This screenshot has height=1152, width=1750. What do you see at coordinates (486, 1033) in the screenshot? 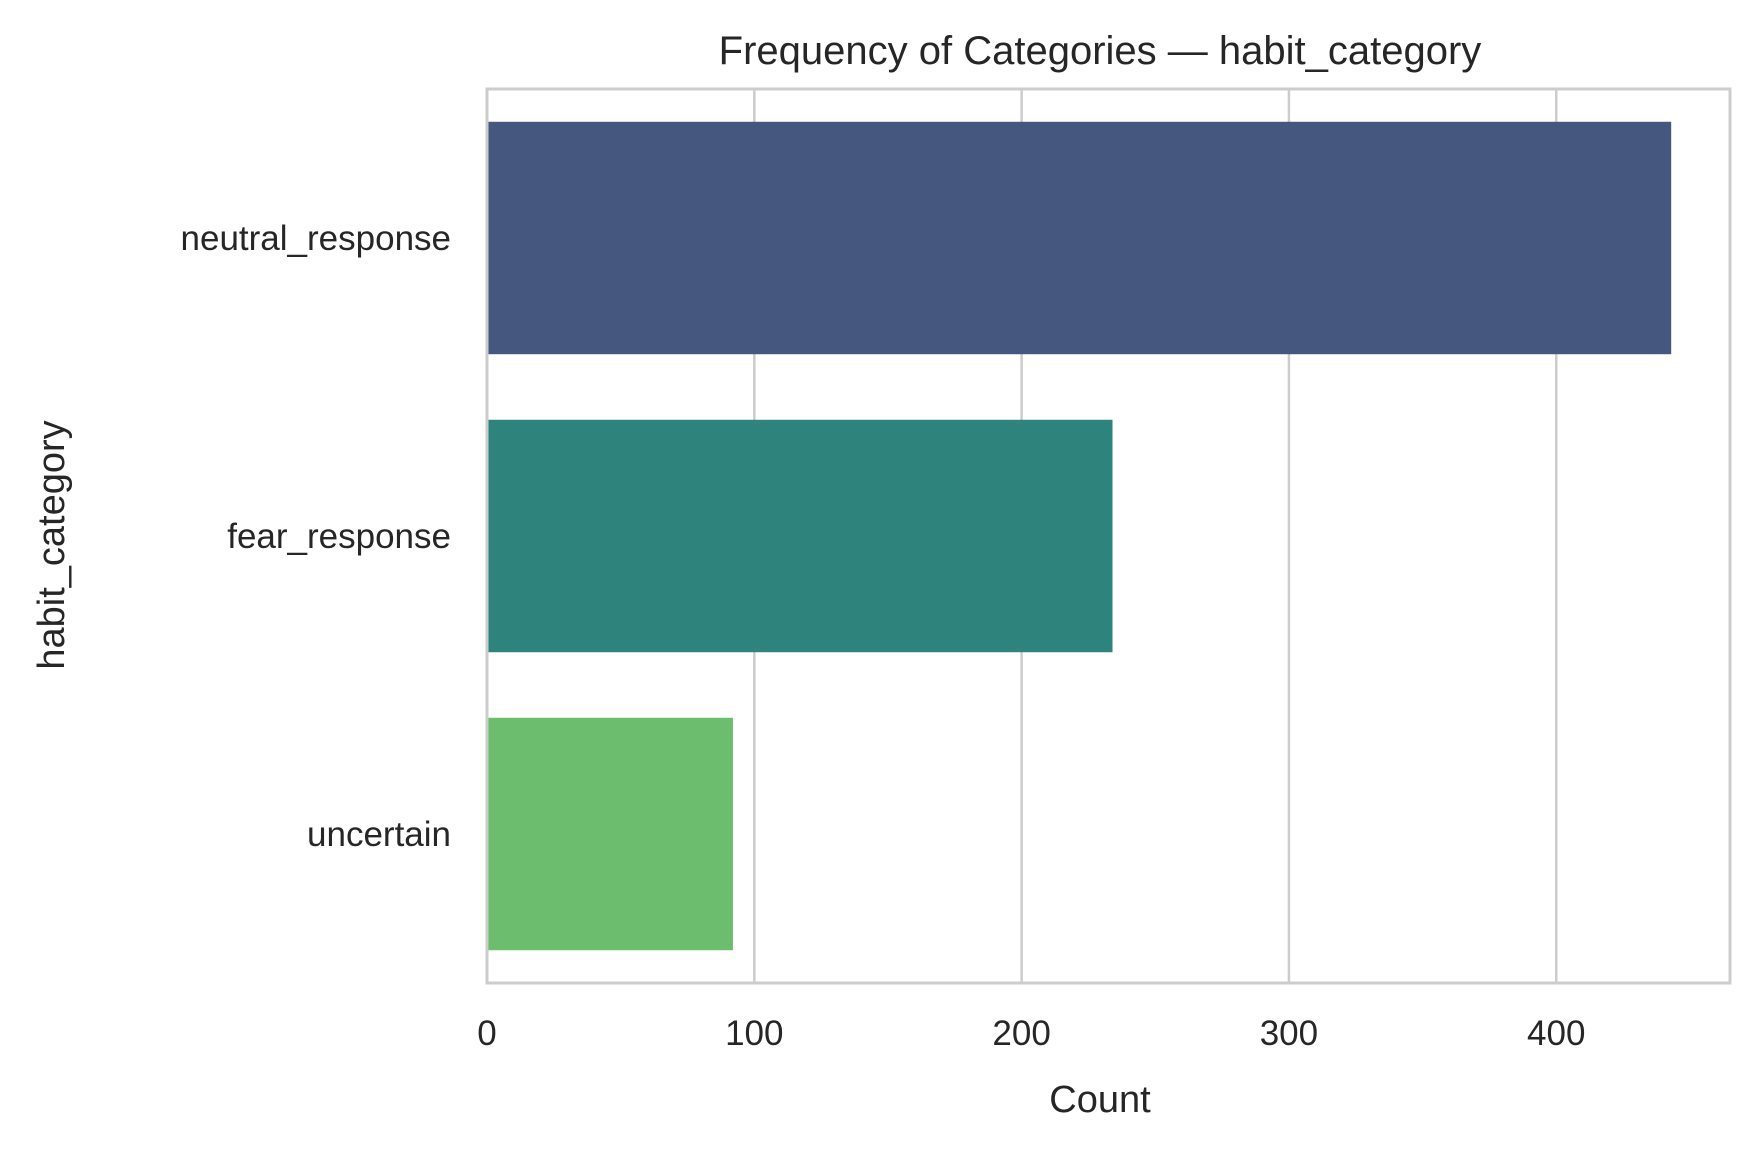
I see `x-tick-label: 0` at bounding box center [486, 1033].